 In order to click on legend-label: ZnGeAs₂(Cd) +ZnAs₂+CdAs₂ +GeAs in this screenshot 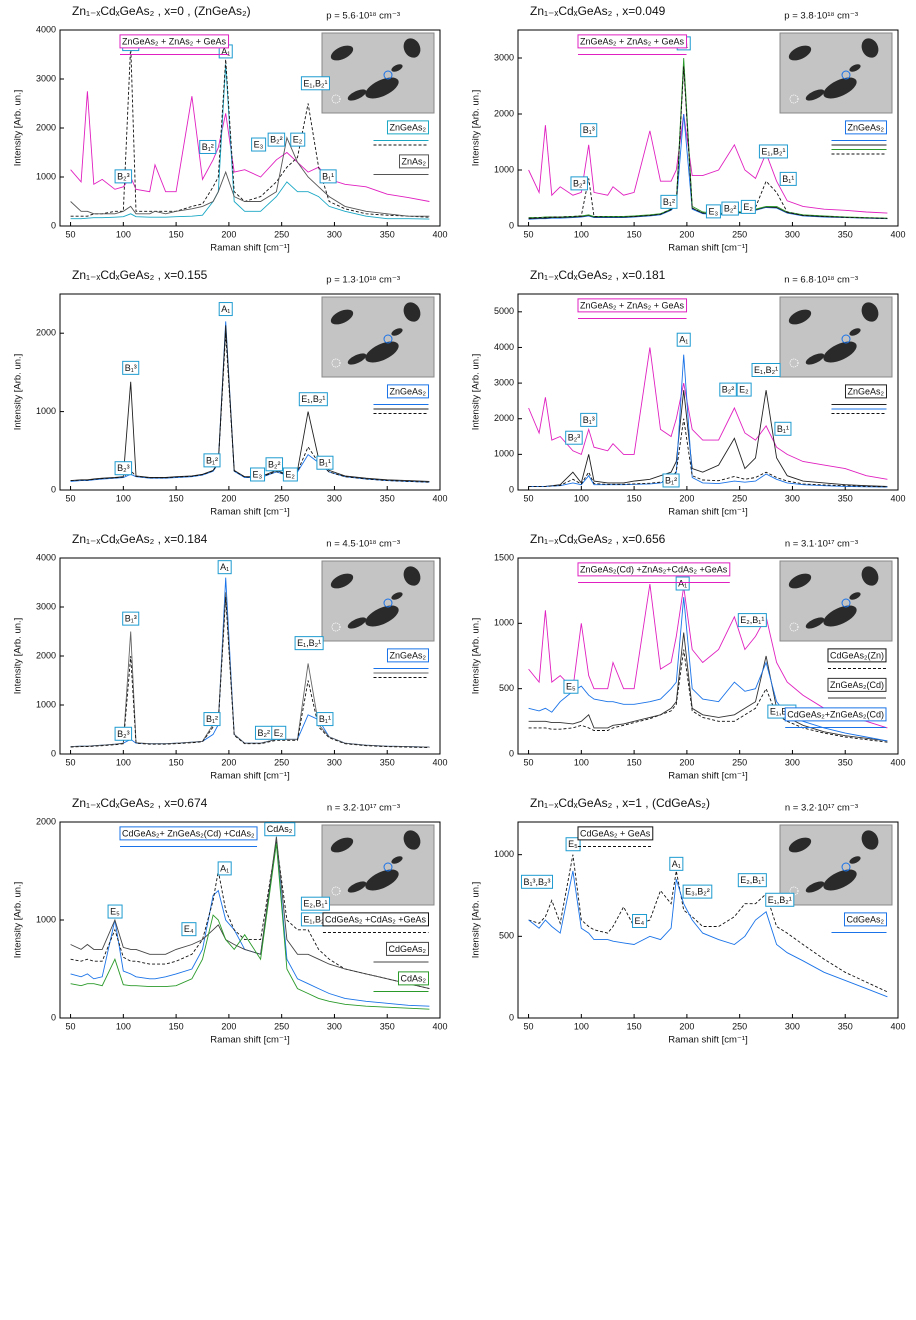, I will do `click(654, 569)`.